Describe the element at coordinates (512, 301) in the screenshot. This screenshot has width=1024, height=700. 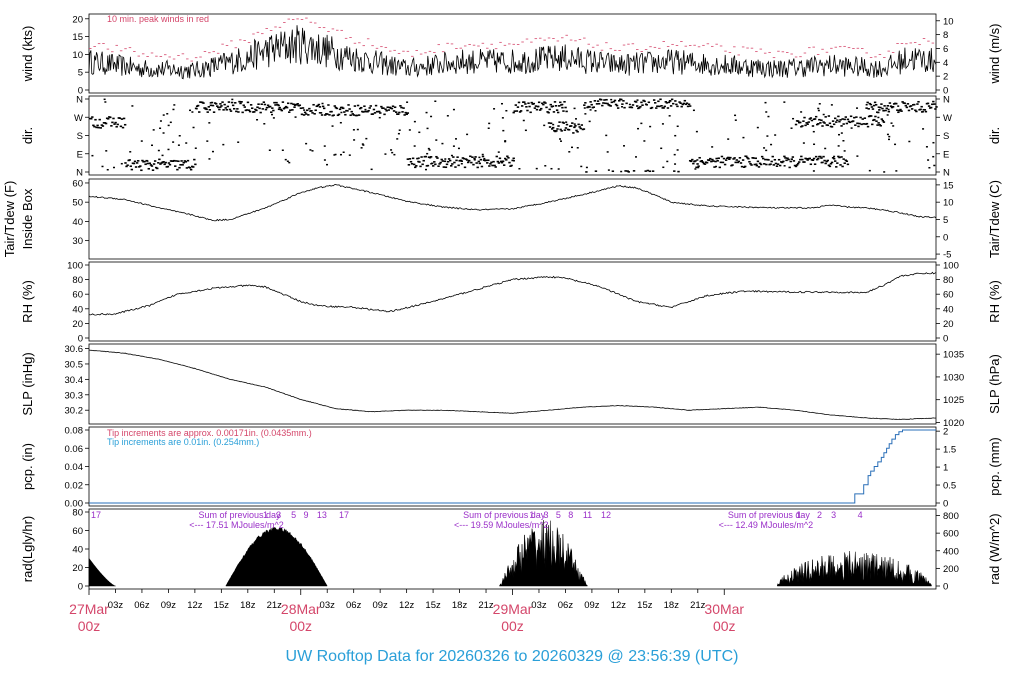
I see `rh-frame` at that location.